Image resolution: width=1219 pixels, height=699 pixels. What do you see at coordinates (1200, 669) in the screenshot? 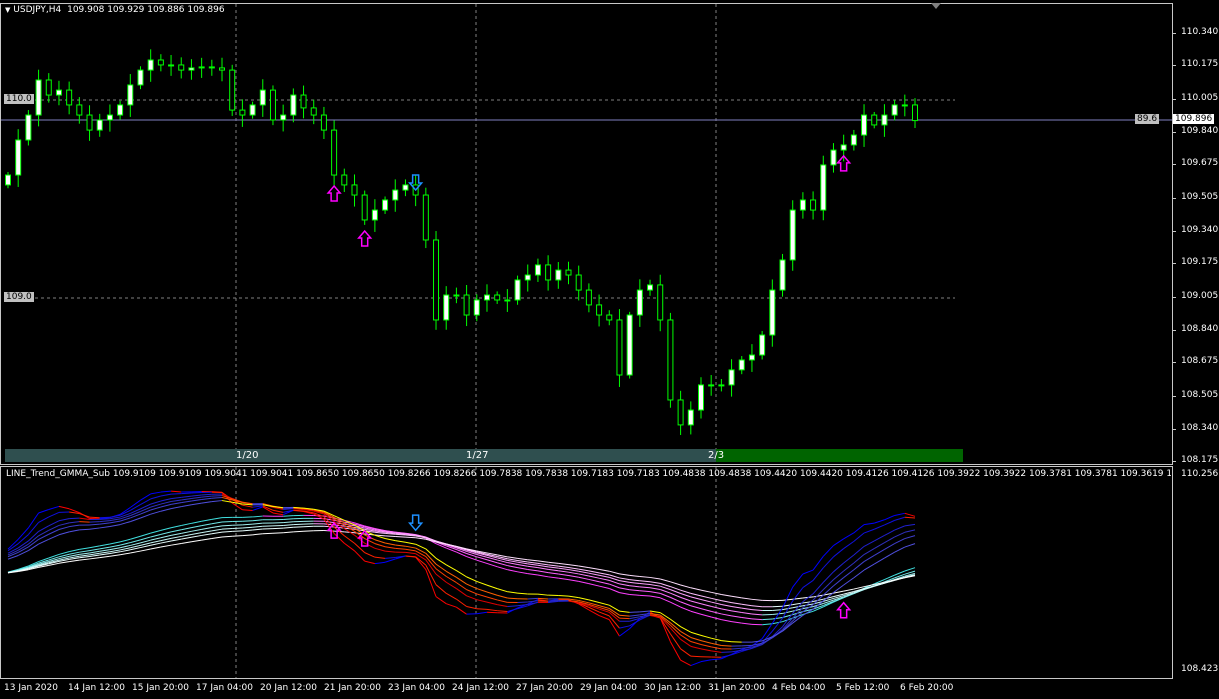
I see `indicator-axis-min: 108.4237` at bounding box center [1200, 669].